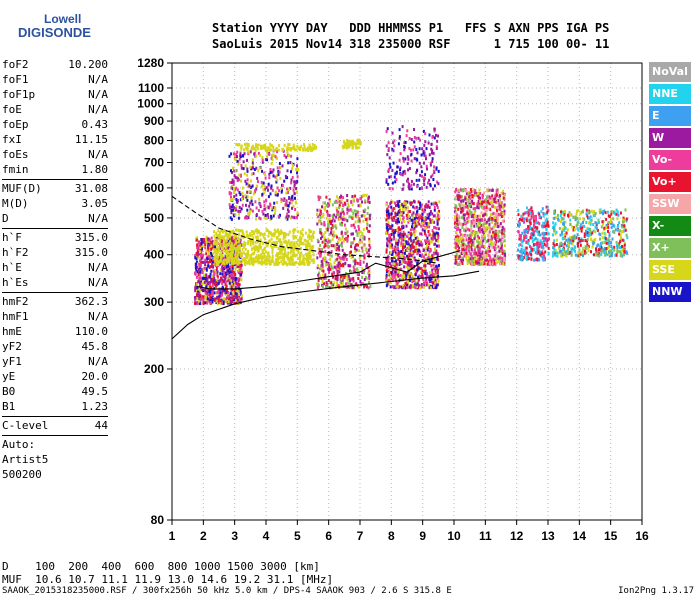 This screenshot has width=700, height=600. What do you see at coordinates (15, 316) in the screenshot?
I see `param-key: hmF1` at bounding box center [15, 316].